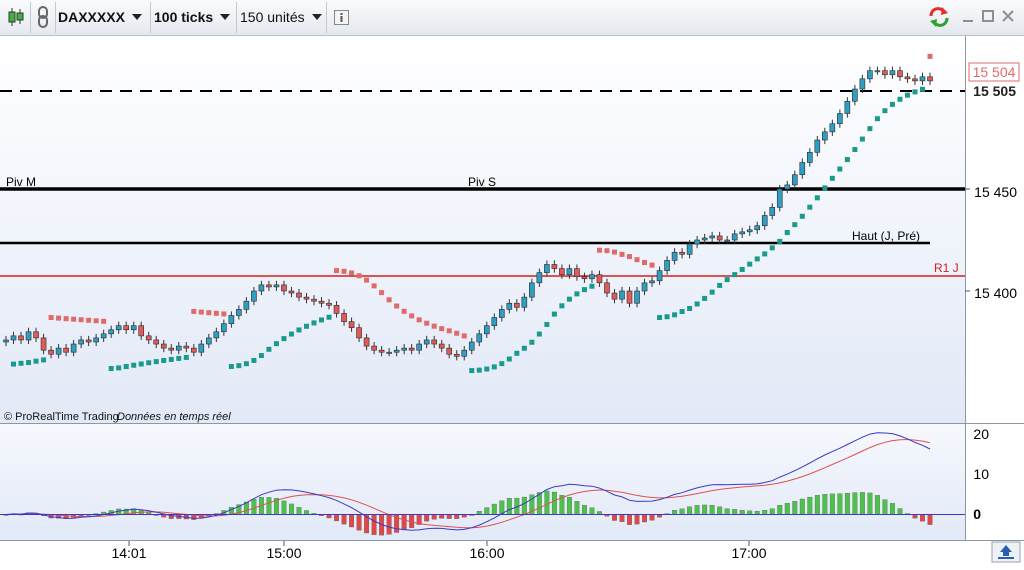  I want to click on close-icon, so click(1008, 16).